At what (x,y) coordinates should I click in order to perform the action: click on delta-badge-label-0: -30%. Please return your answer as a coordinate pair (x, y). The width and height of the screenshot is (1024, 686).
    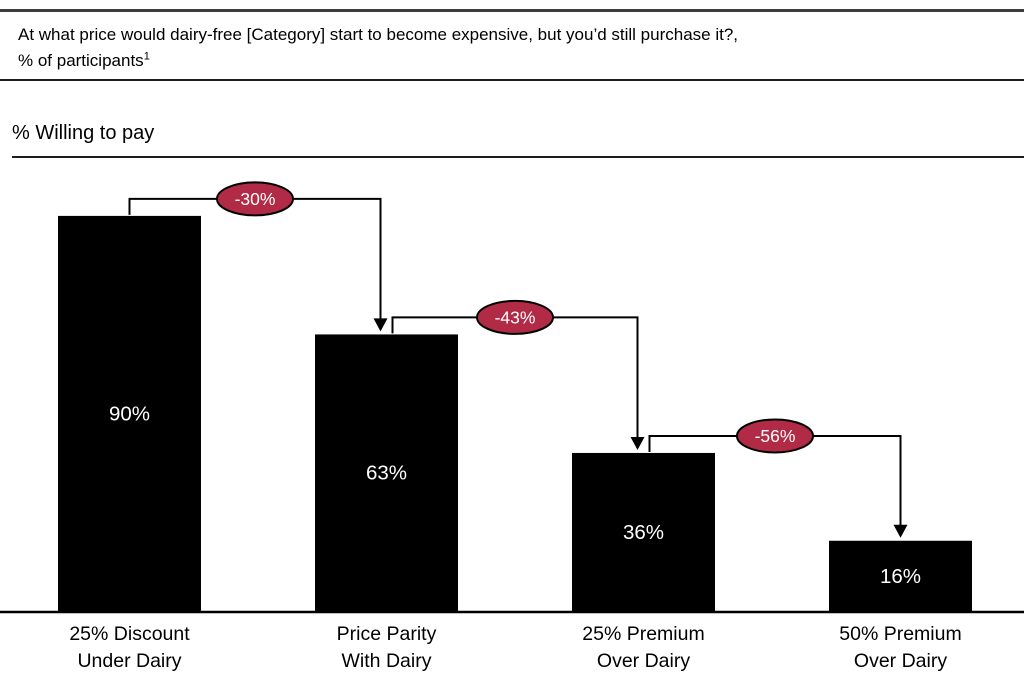
    Looking at the image, I should click on (255, 199).